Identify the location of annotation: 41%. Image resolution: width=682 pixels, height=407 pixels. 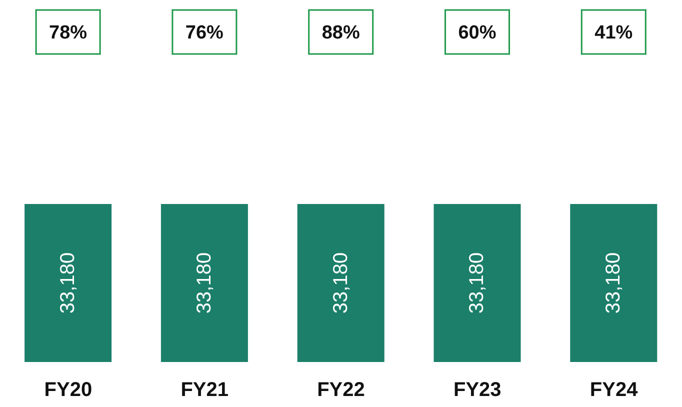
(613, 33).